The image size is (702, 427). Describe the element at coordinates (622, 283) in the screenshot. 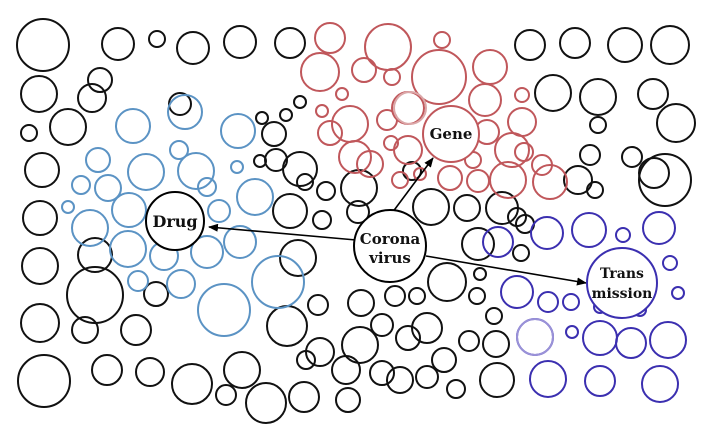

I see `node-transmission: Trans mission` at that location.